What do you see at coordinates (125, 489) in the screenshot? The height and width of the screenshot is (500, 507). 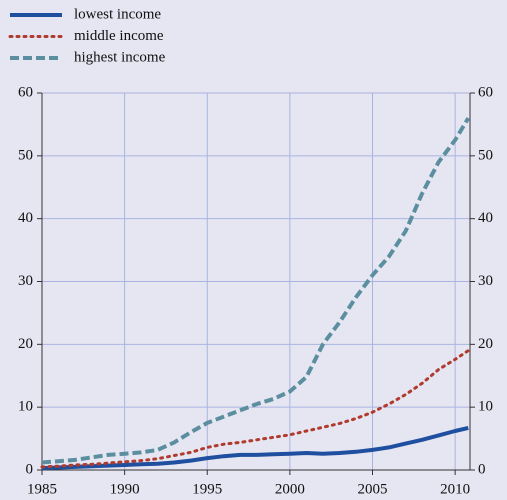 I see `x-tick-label: 1990` at bounding box center [125, 489].